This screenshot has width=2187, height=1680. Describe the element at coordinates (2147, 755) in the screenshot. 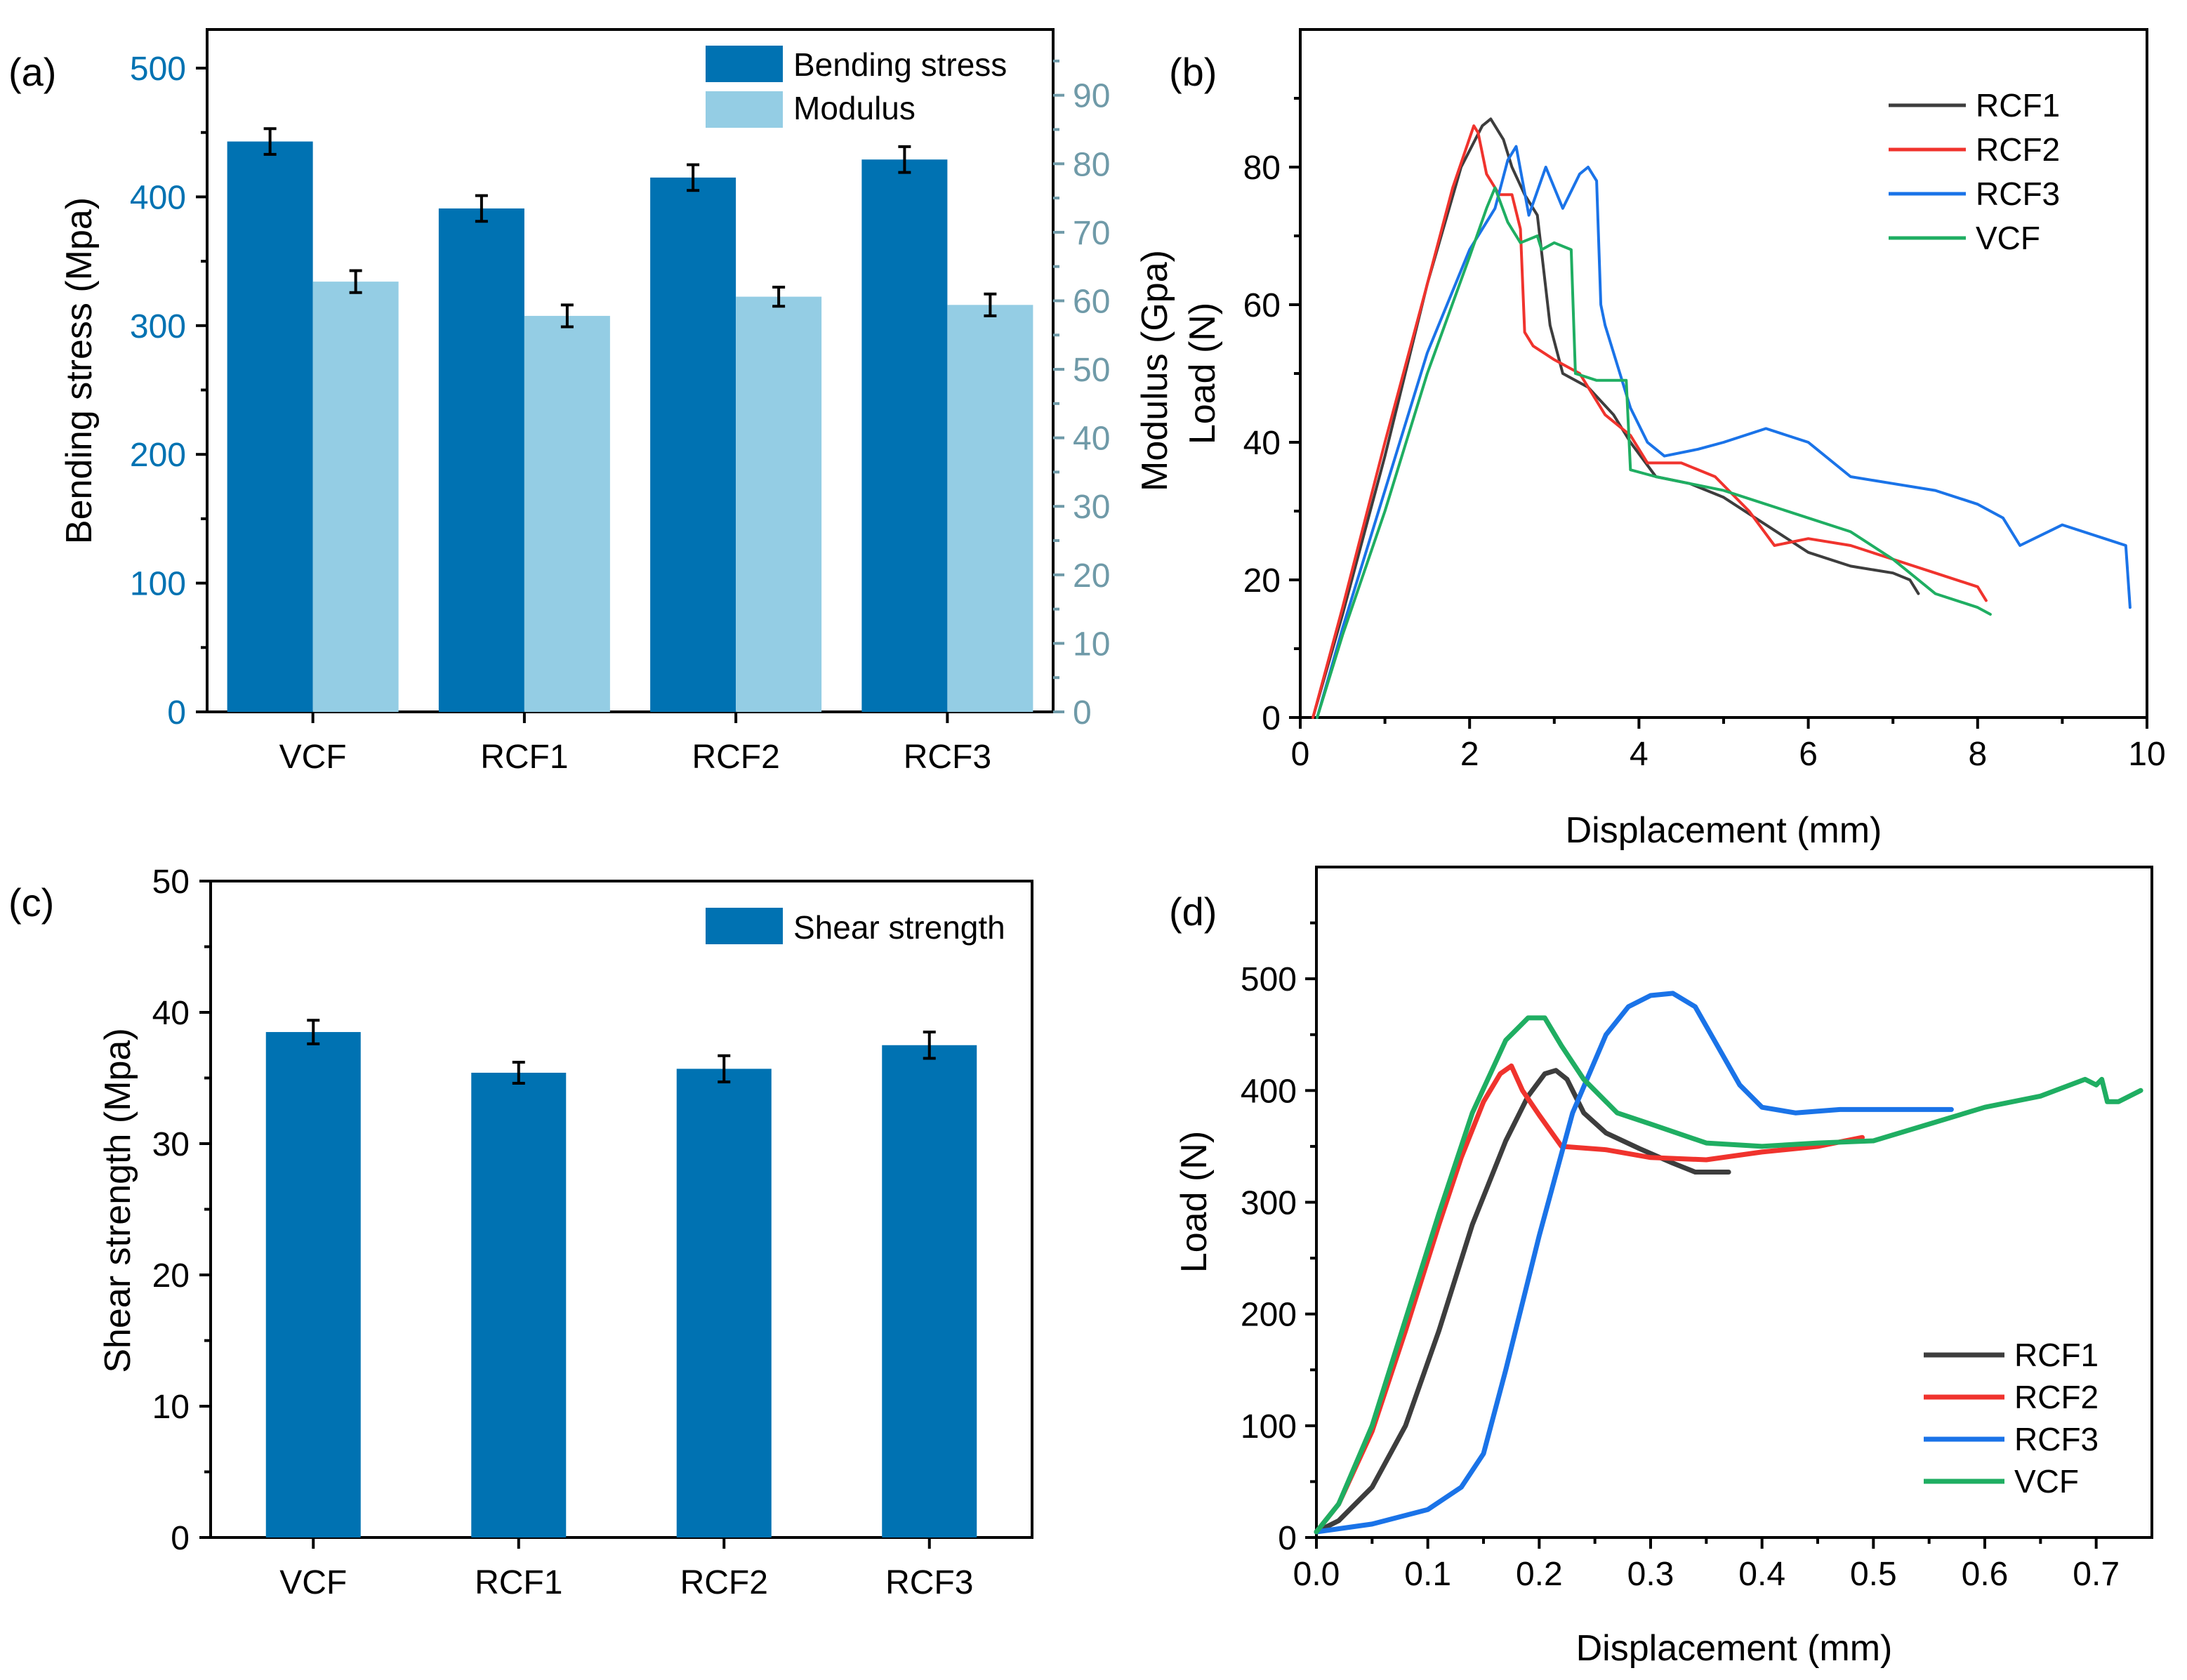

I see `x-tick-label: 10` at that location.